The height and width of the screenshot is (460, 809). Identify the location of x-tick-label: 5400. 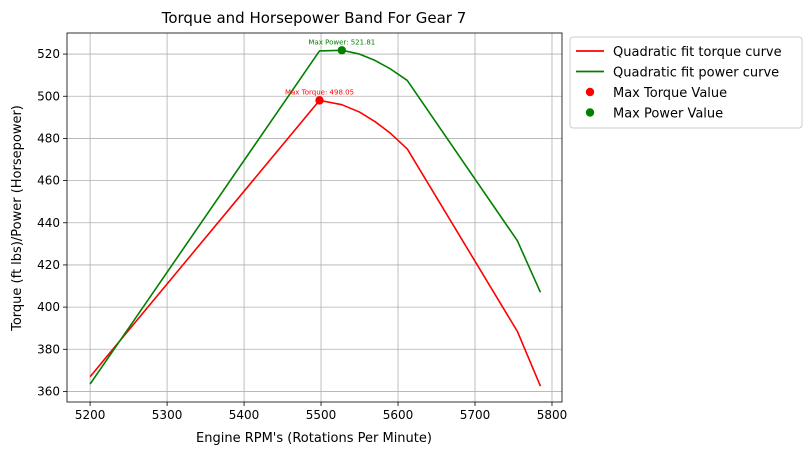
(244, 415).